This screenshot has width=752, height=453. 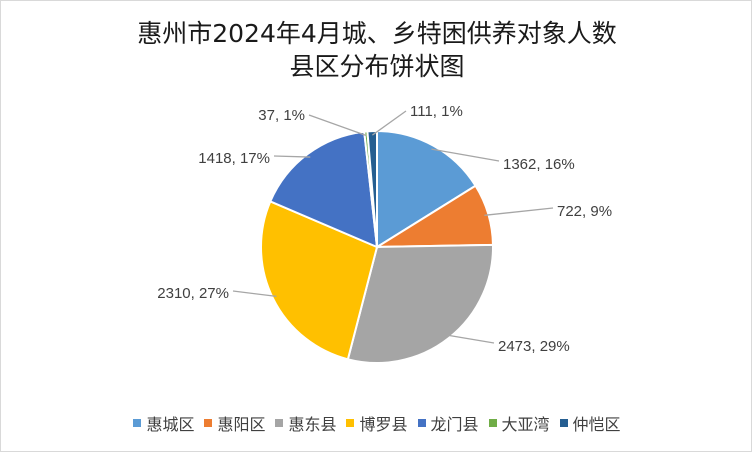 What do you see at coordinates (584, 211) in the screenshot?
I see `data-label-2: 722, 9%` at bounding box center [584, 211].